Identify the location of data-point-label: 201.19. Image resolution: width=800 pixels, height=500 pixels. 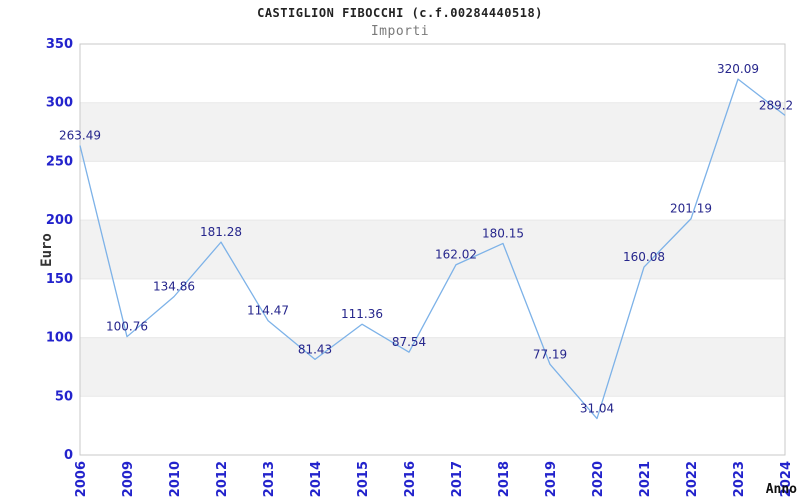
(691, 209).